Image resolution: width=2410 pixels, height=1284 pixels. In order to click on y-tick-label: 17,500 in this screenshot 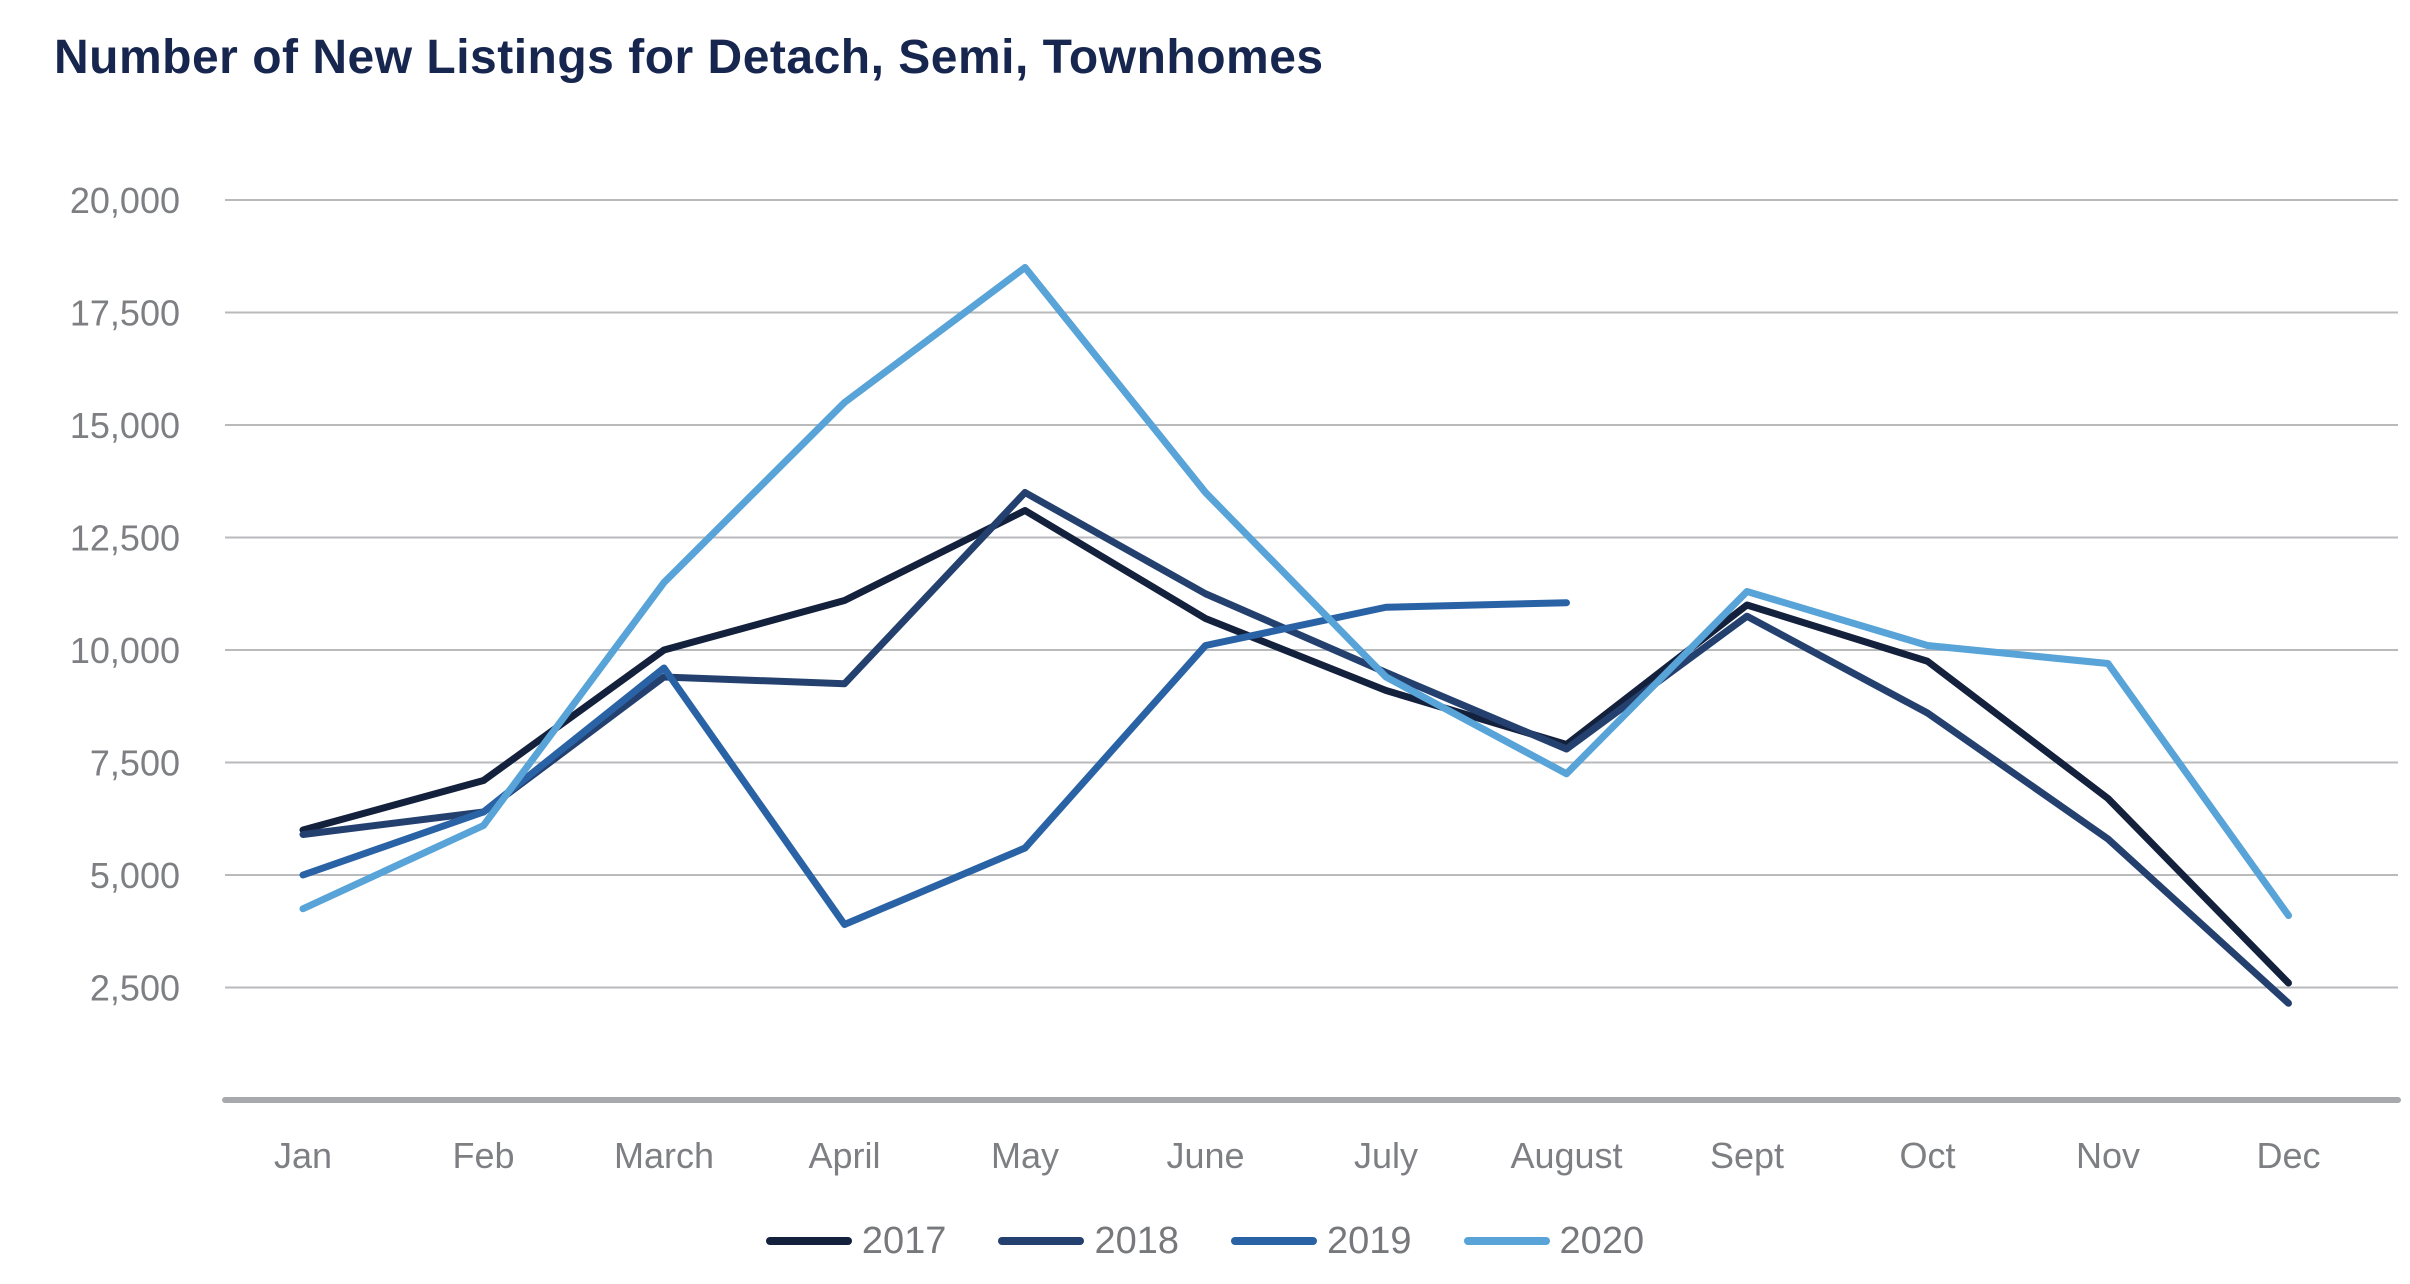, I will do `click(125, 313)`.